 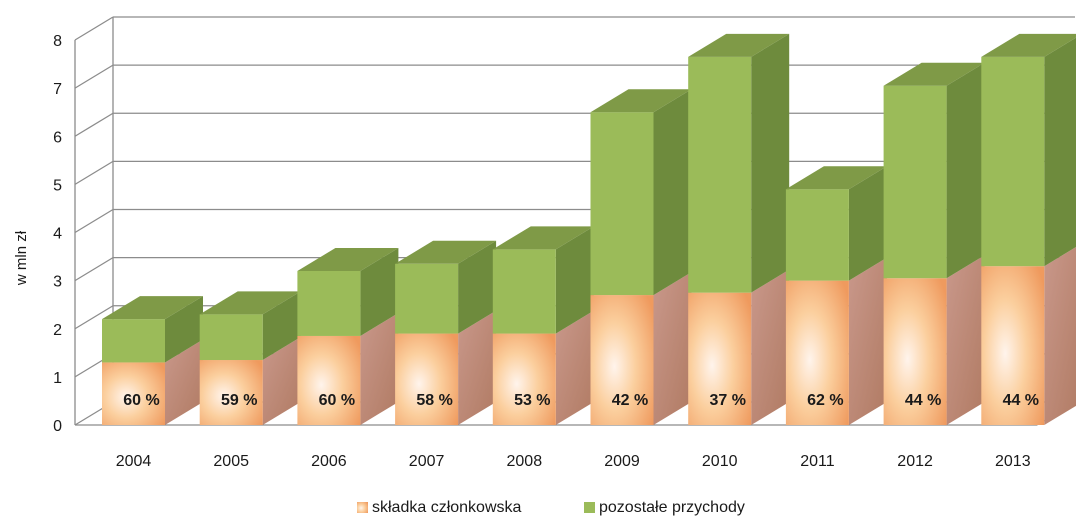 What do you see at coordinates (573, 461) in the screenshot?
I see `x-axis: 2004 2005 2006 2007 2008 2009 2010 2011 2012 2013` at bounding box center [573, 461].